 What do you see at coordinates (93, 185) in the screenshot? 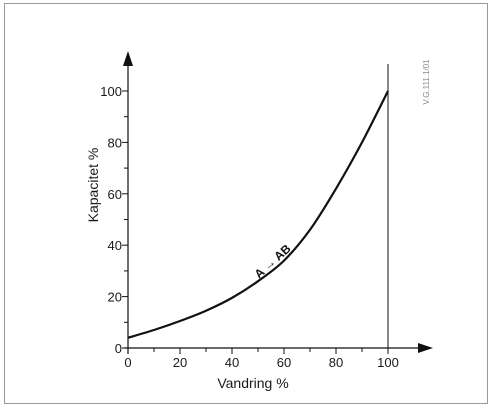
I see `y-axis-title: Kapacitet %` at bounding box center [93, 185].